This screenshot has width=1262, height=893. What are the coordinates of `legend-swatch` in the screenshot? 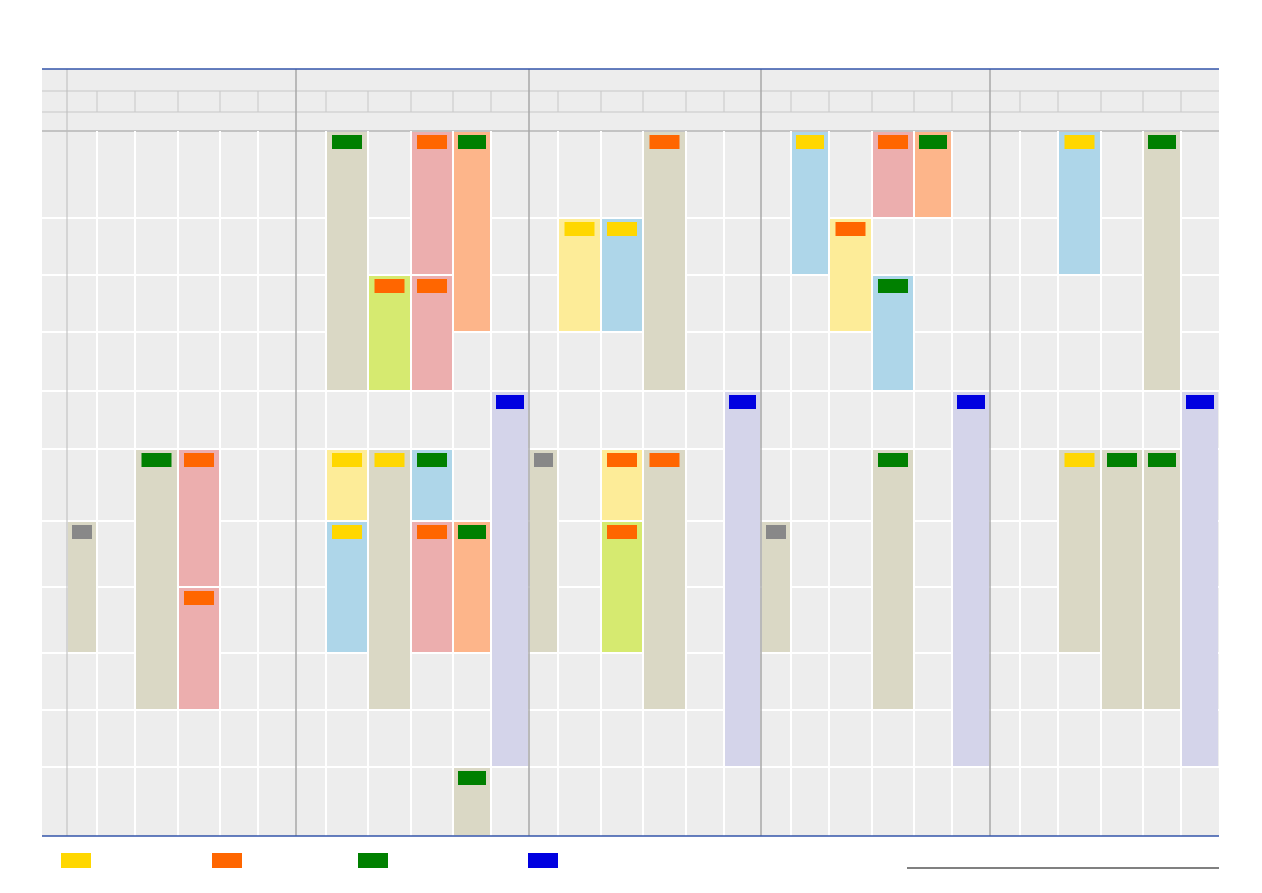 It's located at (227, 860).